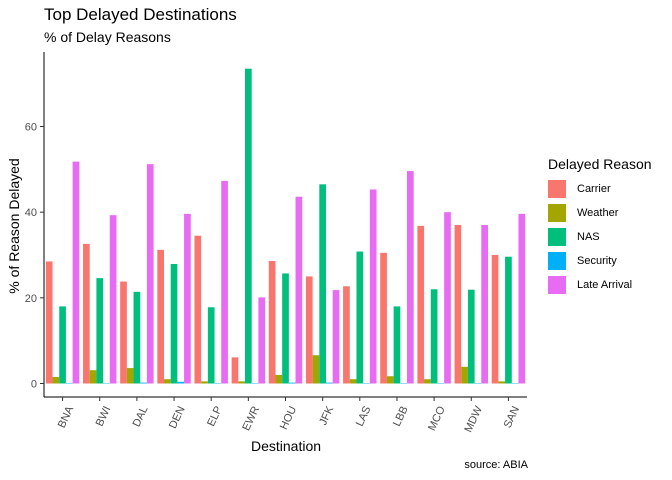  Describe the element at coordinates (181, 382) in the screenshot. I see `bar-den-security` at that location.